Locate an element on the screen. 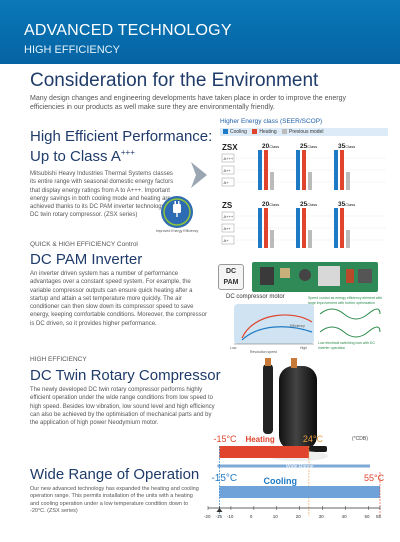 This screenshot has width=400, height=542. legend-swatch-previous is located at coordinates (284, 132).